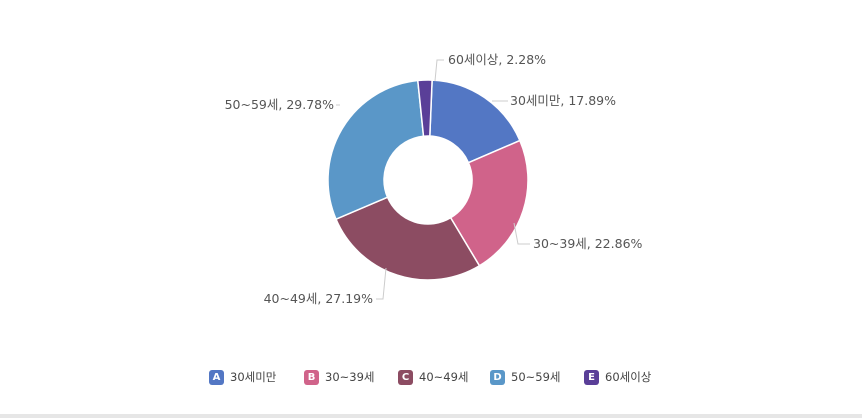 This screenshot has height=418, width=862. Describe the element at coordinates (381, 283) in the screenshot. I see `leader-line-c` at that location.